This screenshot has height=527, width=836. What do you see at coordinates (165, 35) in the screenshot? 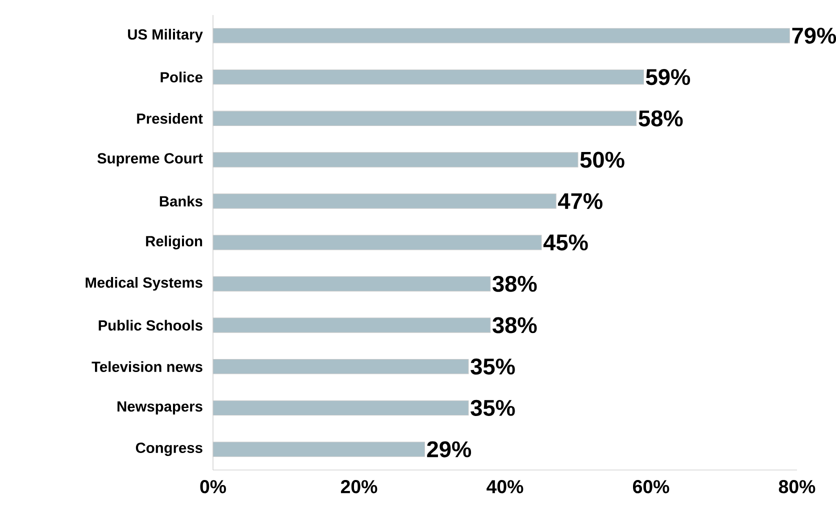
I see `y-tick-label: US Military` at bounding box center [165, 35].